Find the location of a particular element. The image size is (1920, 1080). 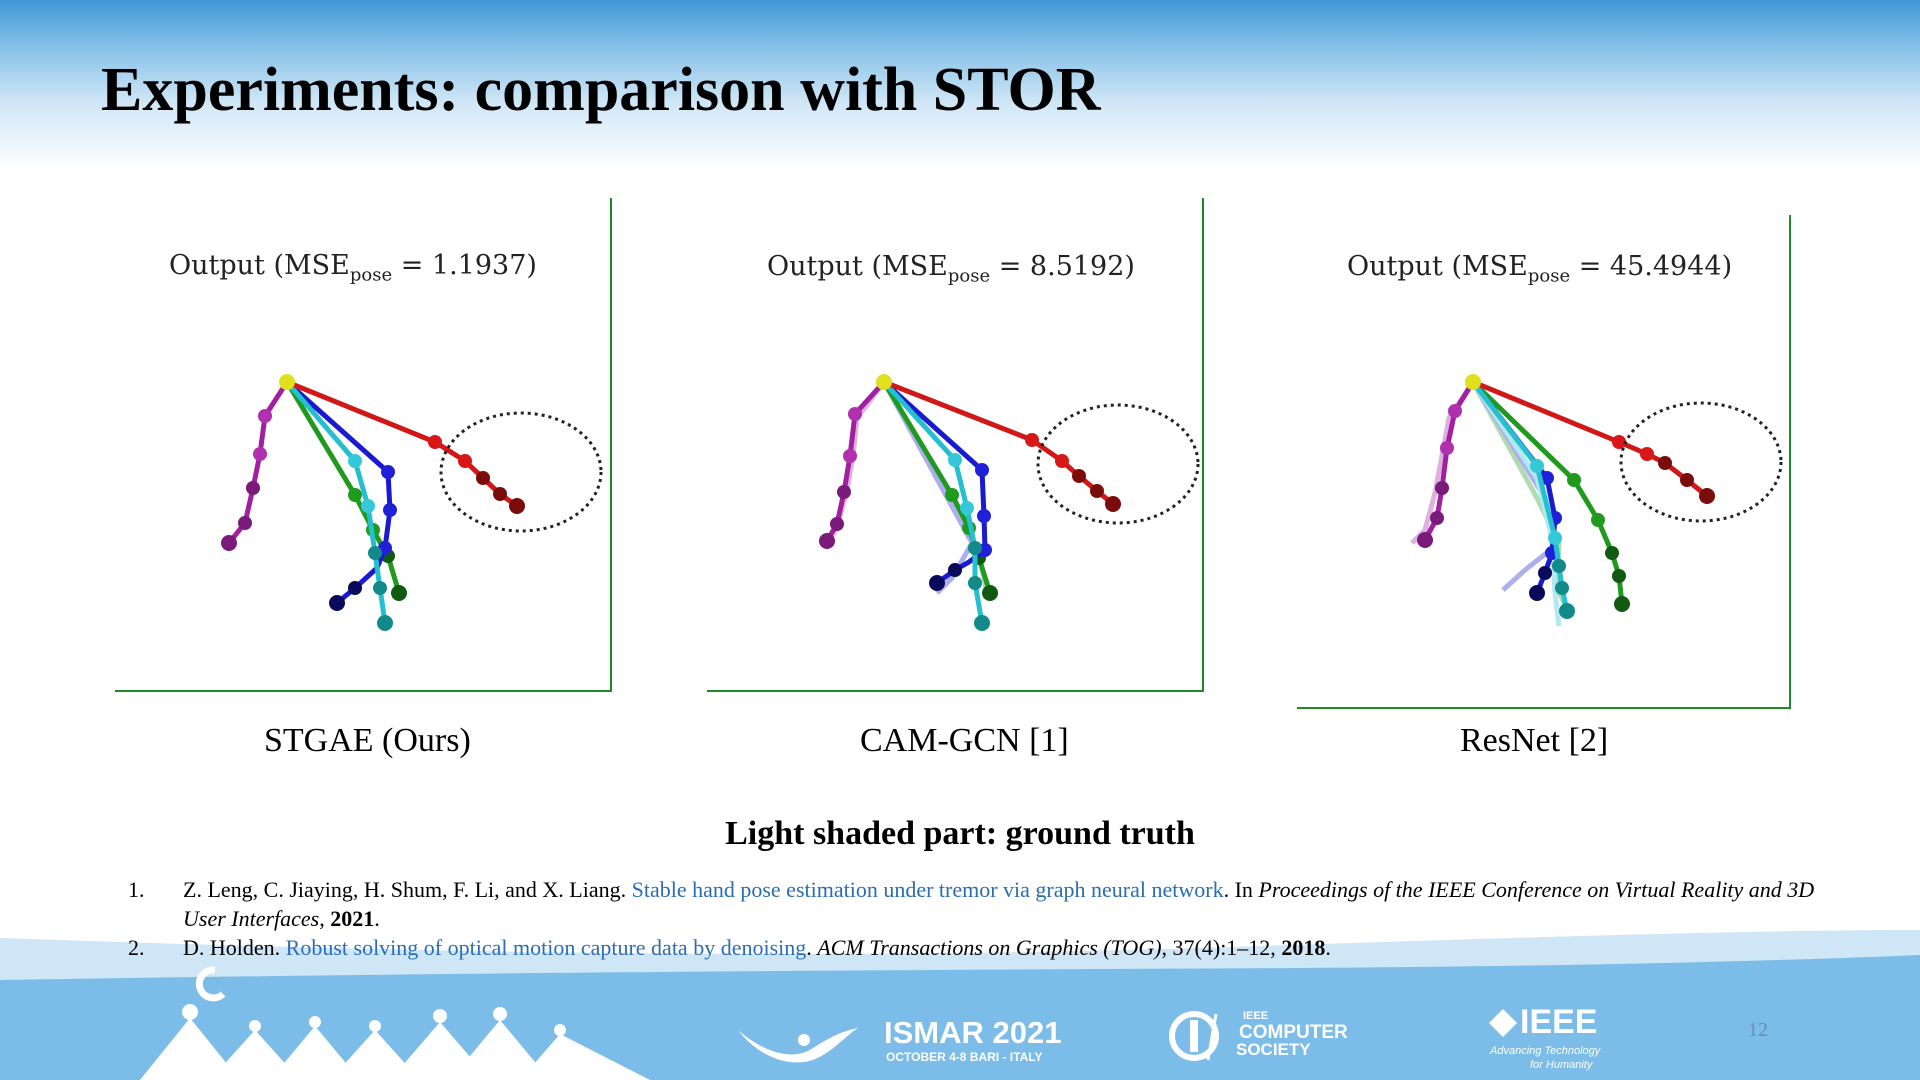

panel-stgae: Output (MSEpose = 1.1937) is located at coordinates (363, 445).